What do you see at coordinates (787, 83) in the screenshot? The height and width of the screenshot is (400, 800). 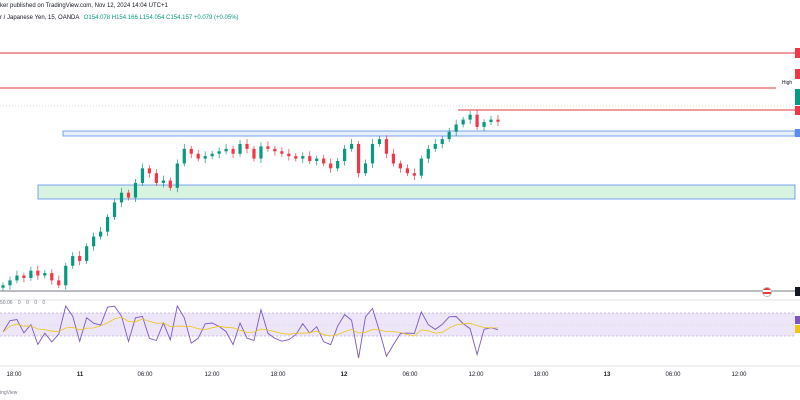 I see `high-label: High` at bounding box center [787, 83].